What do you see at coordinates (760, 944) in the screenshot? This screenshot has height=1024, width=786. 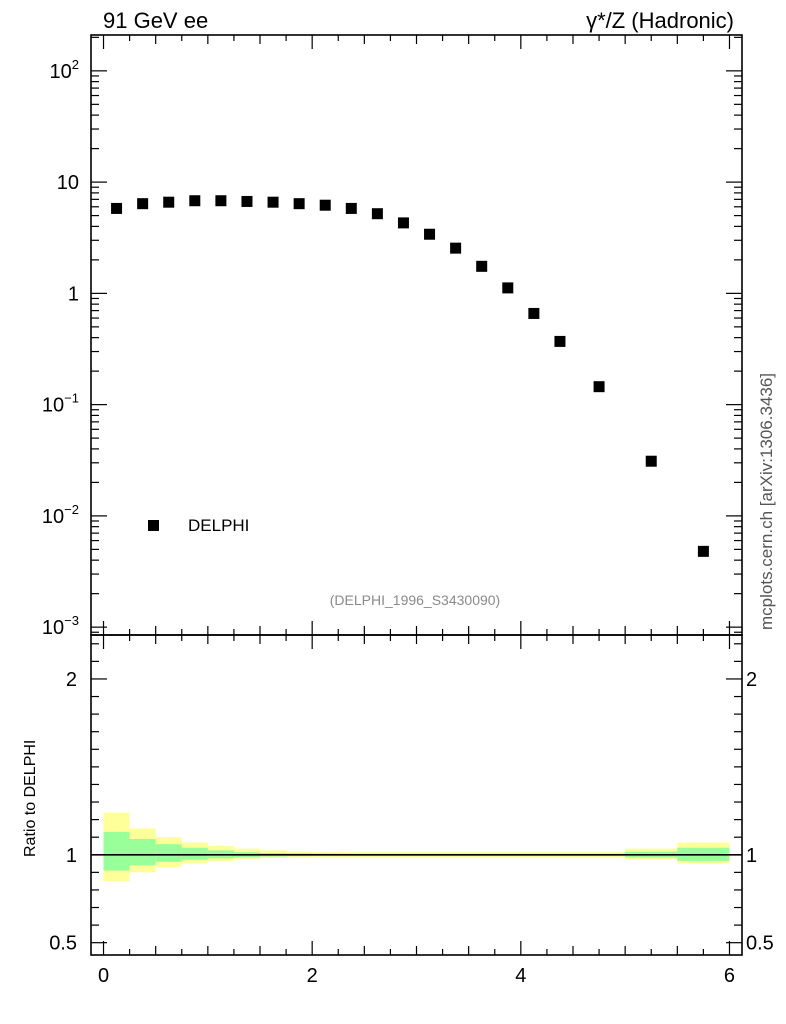 I see `y-tick-label-ratio-right-2: 0.5` at bounding box center [760, 944].